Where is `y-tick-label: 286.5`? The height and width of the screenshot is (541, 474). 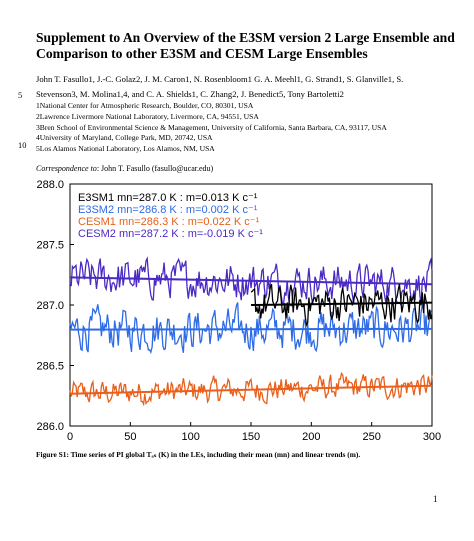
y-tick-label: 286.5 is located at coordinates (50, 367).